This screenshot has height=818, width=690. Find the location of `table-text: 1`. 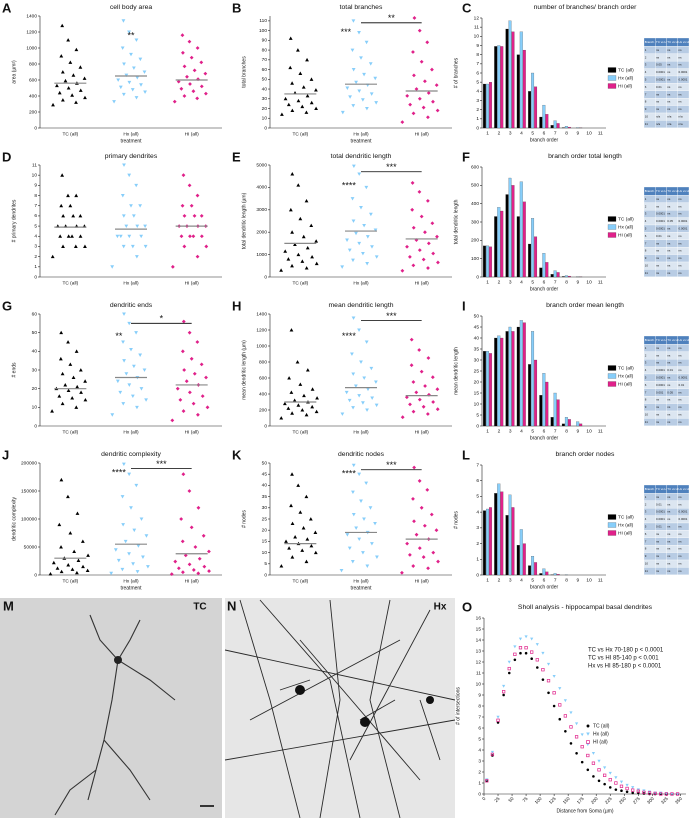

table-text: 1 is located at coordinates (646, 497).